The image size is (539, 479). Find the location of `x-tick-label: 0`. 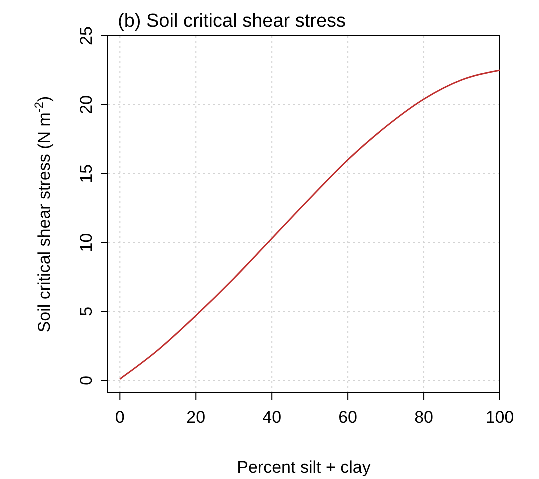

x-tick-label: 0 is located at coordinates (120, 417).